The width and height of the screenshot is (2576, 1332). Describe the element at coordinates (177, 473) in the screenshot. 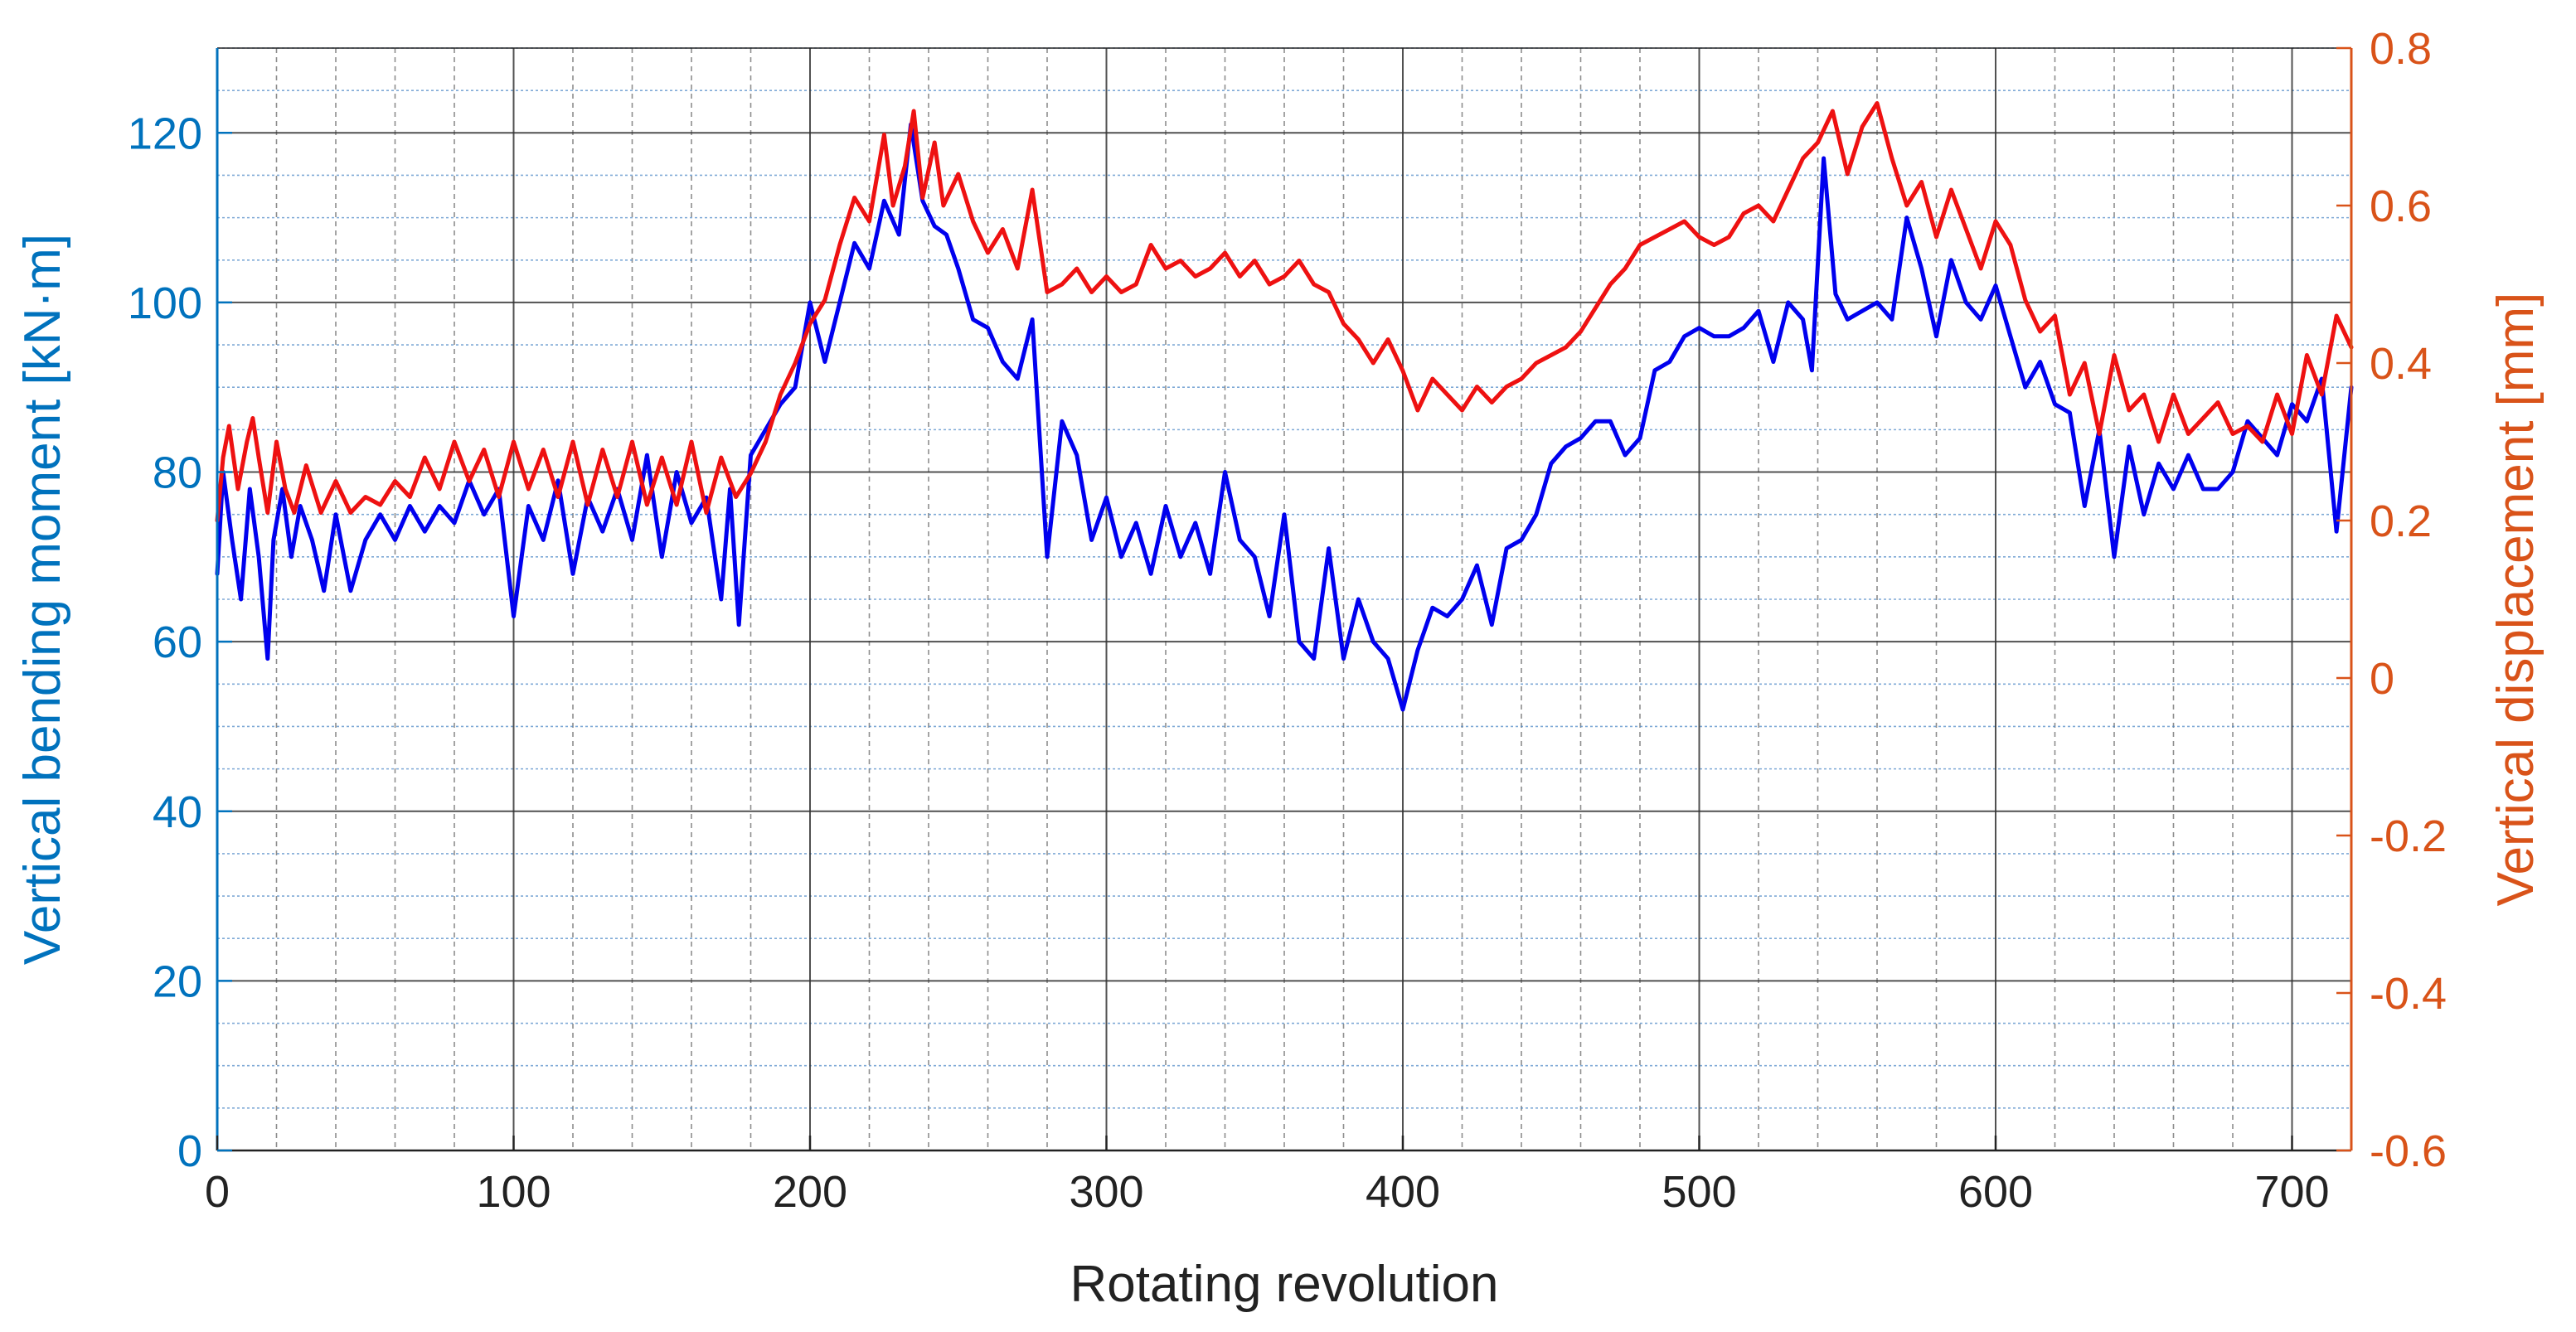

I see `left-y-tick-label: 80` at that location.